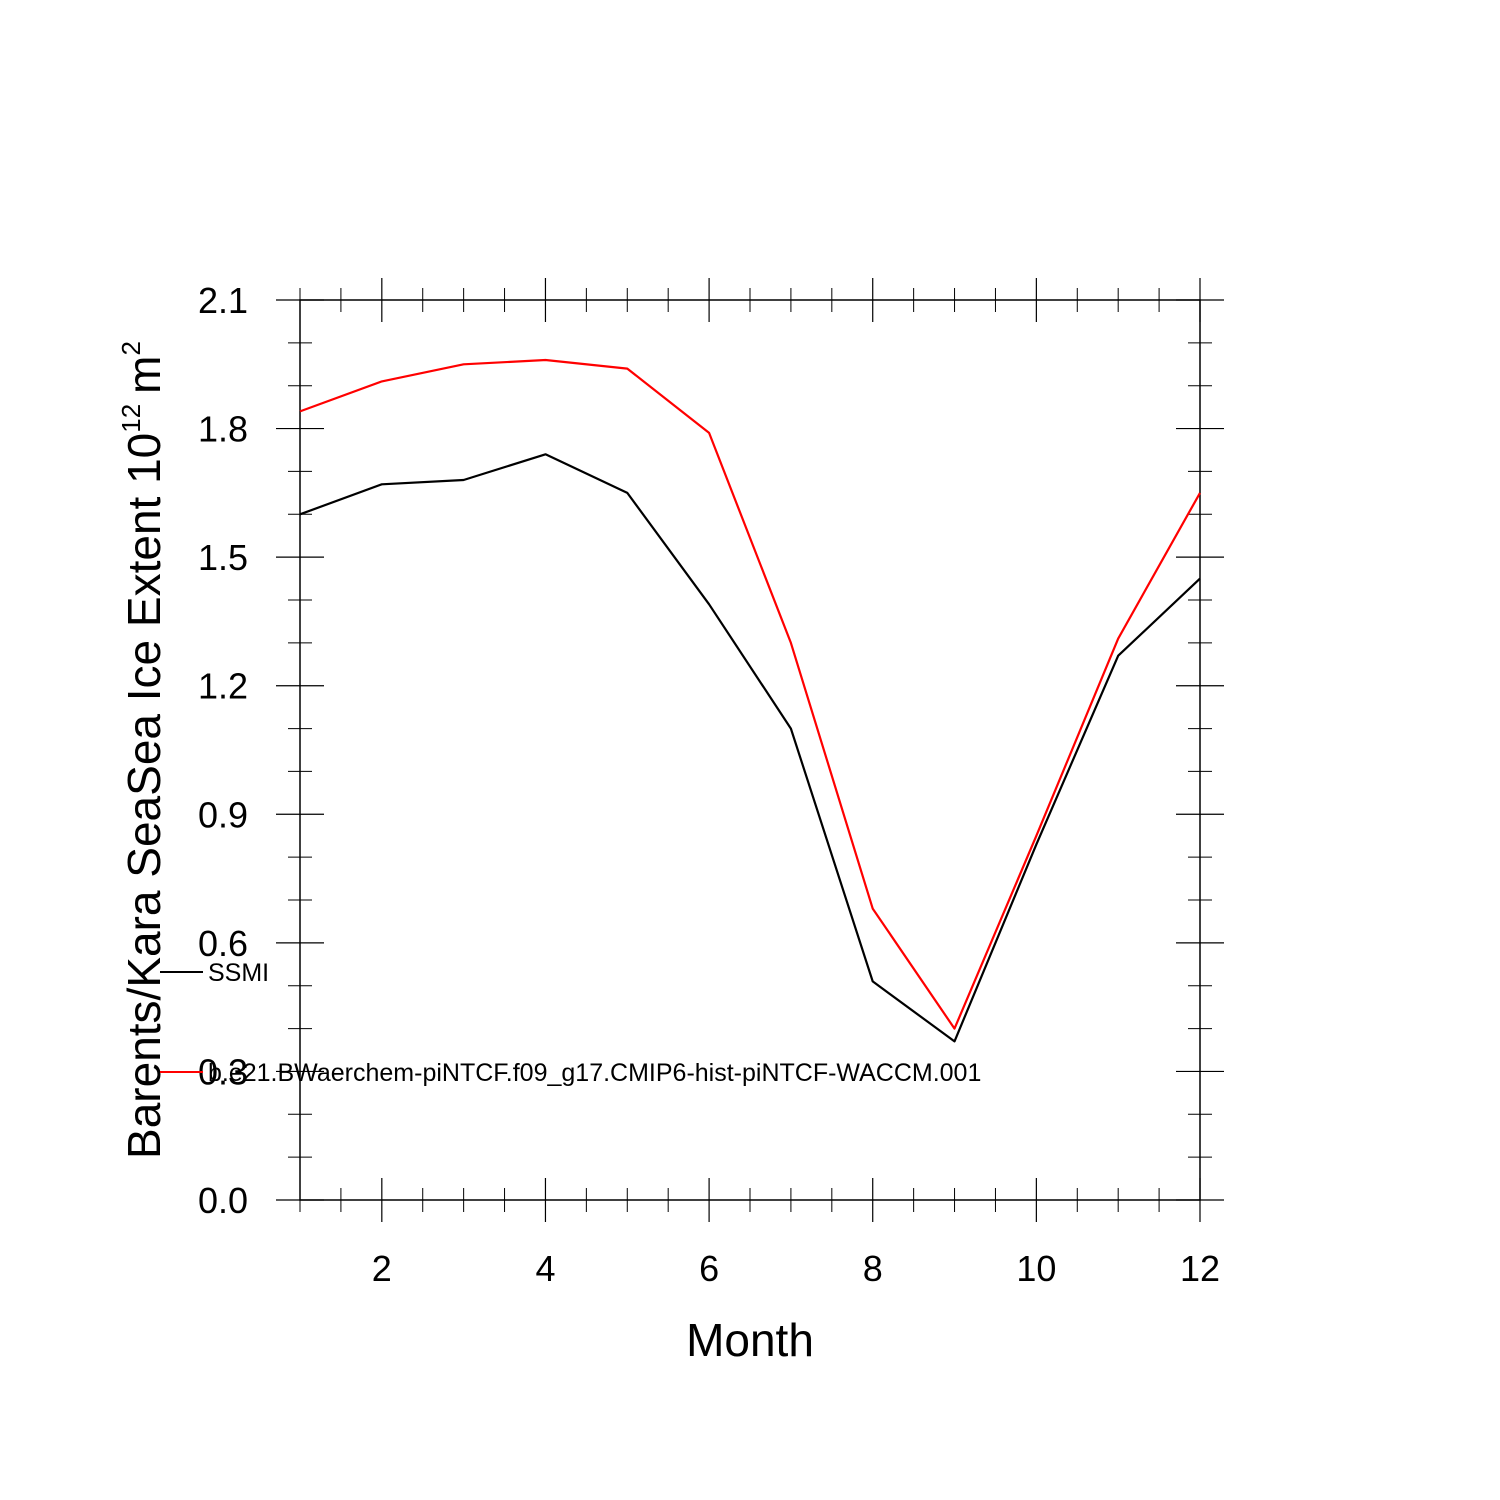  What do you see at coordinates (131, 418) in the screenshot?
I see `y-axis-title-exponent: 12` at bounding box center [131, 418].